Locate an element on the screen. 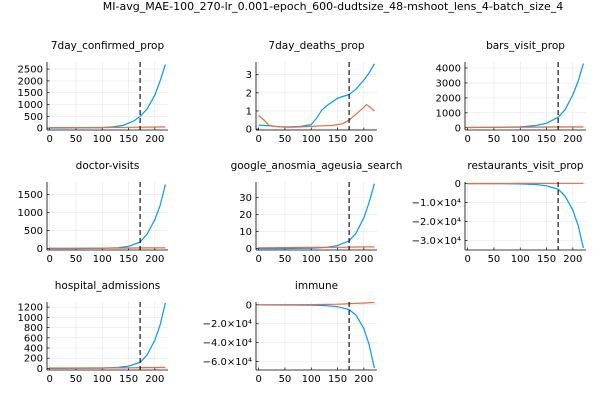 This screenshot has width=600, height=400. y-tick-label: 30 is located at coordinates (245, 198).